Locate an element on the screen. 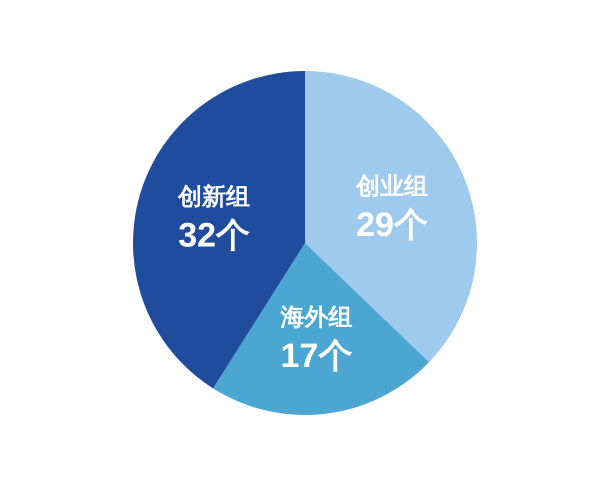  data-label: 17个 is located at coordinates (316, 355).